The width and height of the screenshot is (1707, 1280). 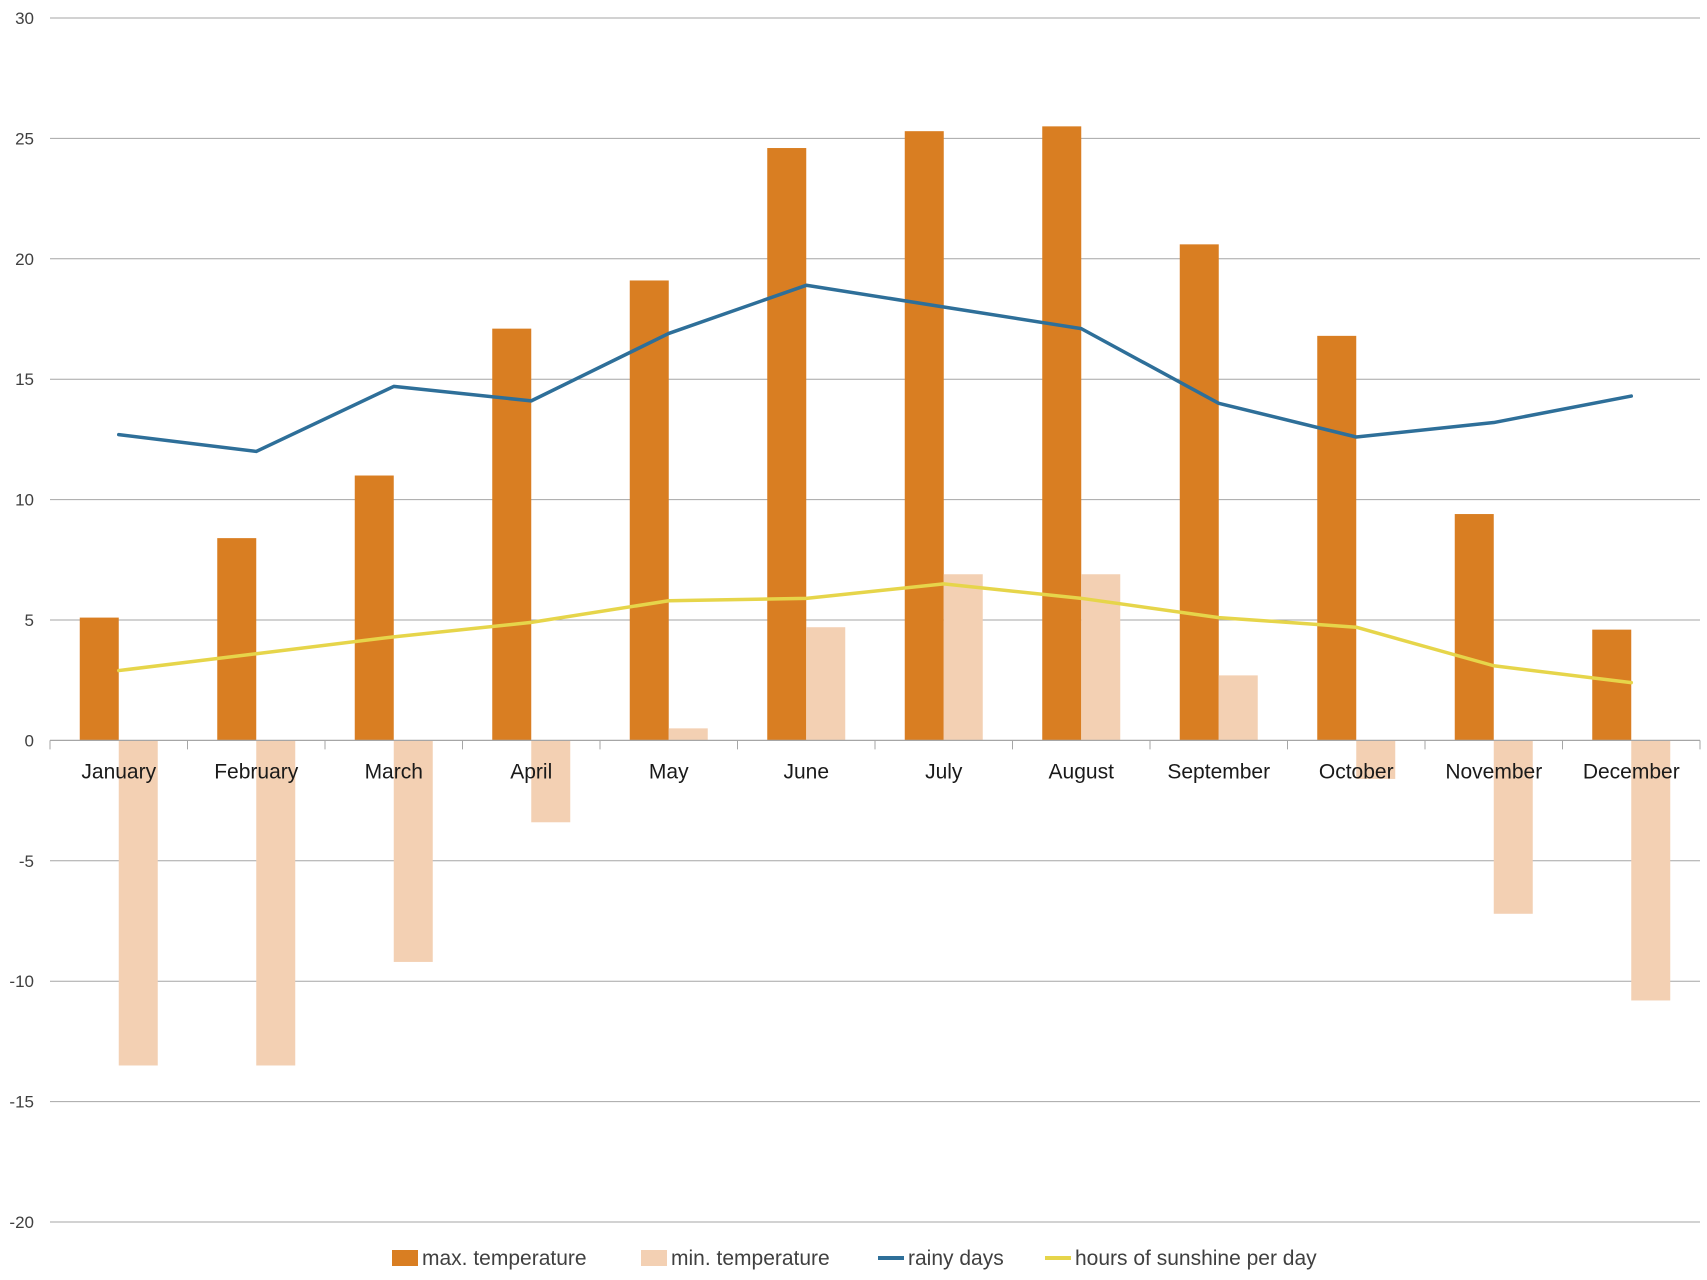 What do you see at coordinates (21, 981) in the screenshot?
I see `y-tick-label: -10` at bounding box center [21, 981].